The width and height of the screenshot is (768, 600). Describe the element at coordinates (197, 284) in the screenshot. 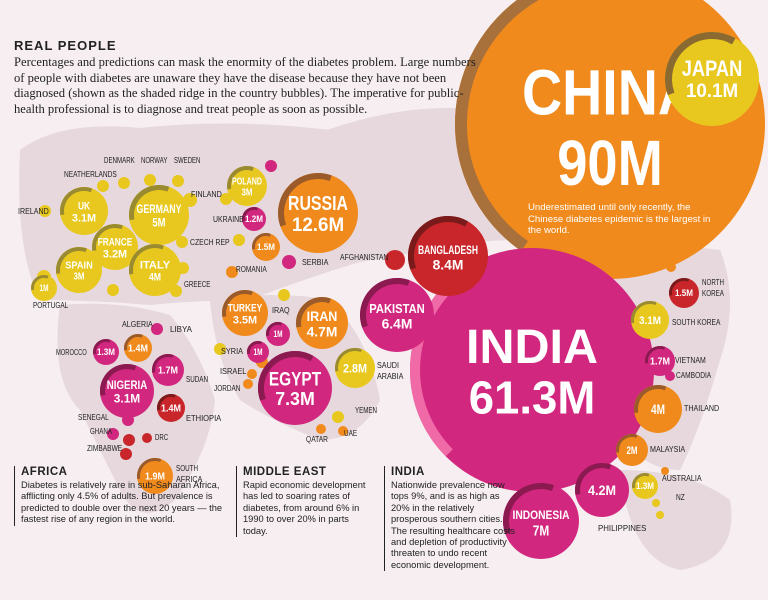

I see `label-greece: GREECE` at that location.